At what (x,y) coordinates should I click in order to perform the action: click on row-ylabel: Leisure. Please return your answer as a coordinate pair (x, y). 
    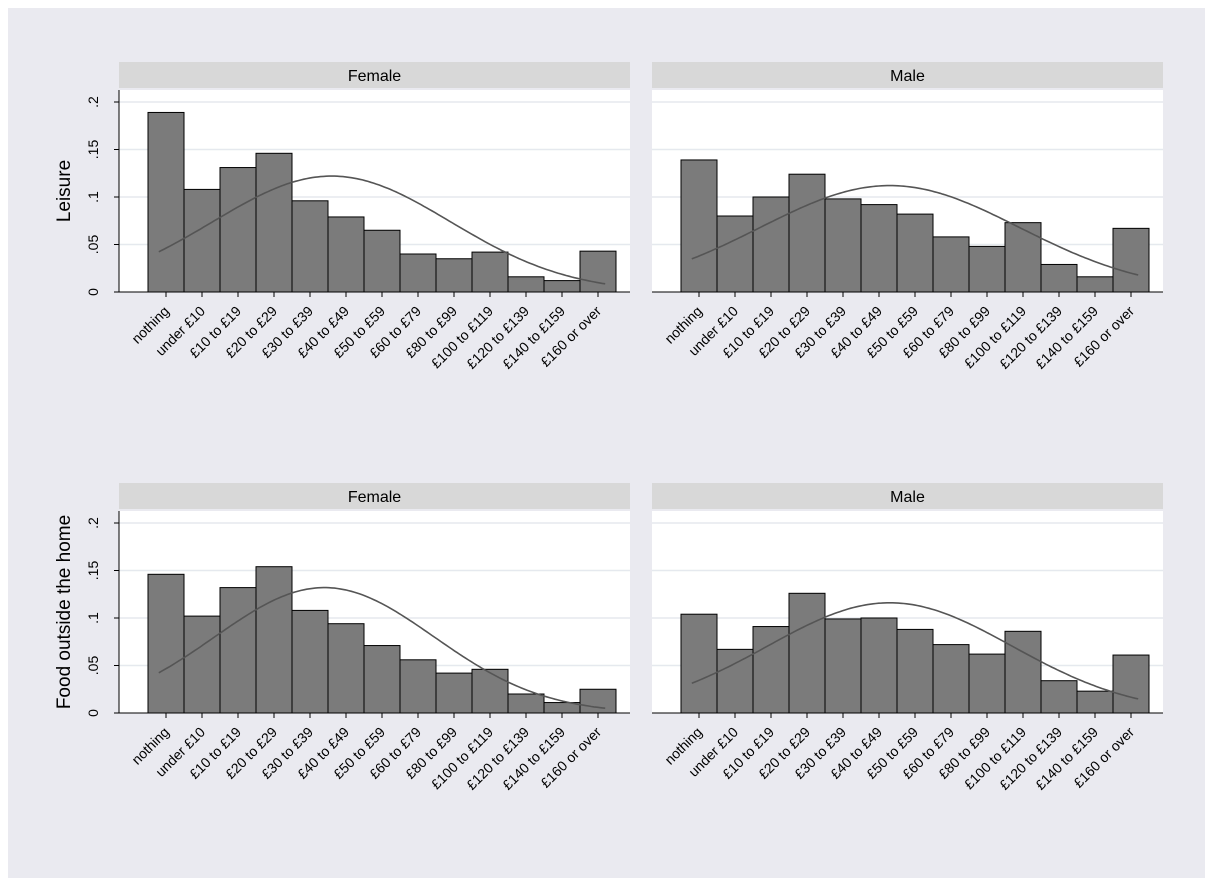
    Looking at the image, I should click on (64, 191).